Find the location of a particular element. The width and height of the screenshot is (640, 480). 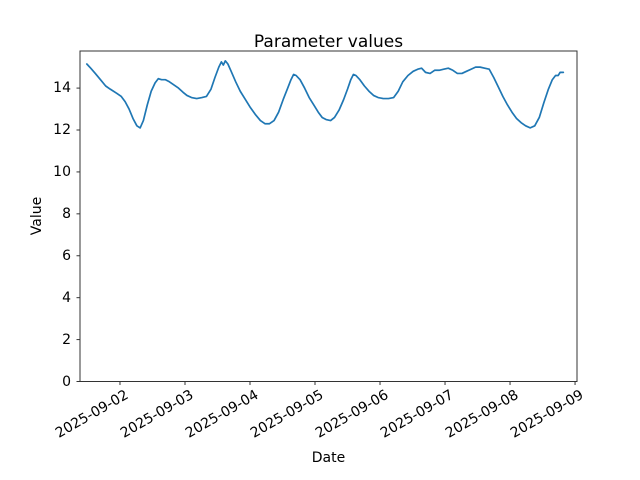

y-tick-label: 6 is located at coordinates (66, 255).